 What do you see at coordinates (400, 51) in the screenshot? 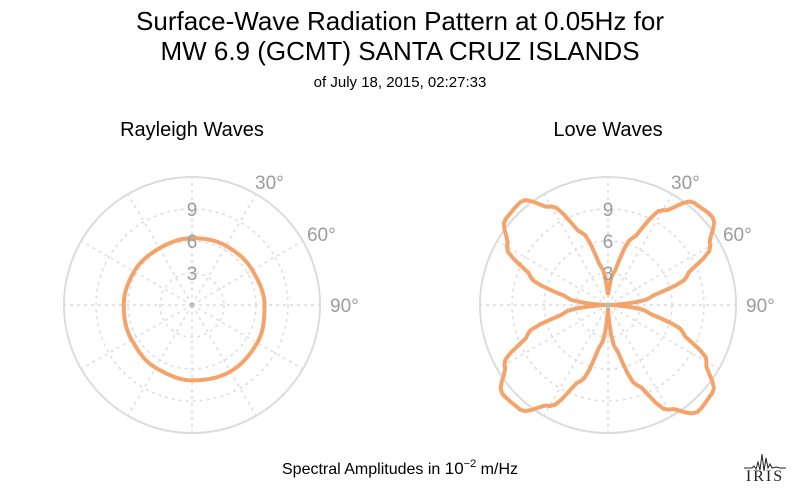
I see `chart-title-line2: MW 6.9 (GCMT) SANTA CRUZ ISLANDS` at bounding box center [400, 51].